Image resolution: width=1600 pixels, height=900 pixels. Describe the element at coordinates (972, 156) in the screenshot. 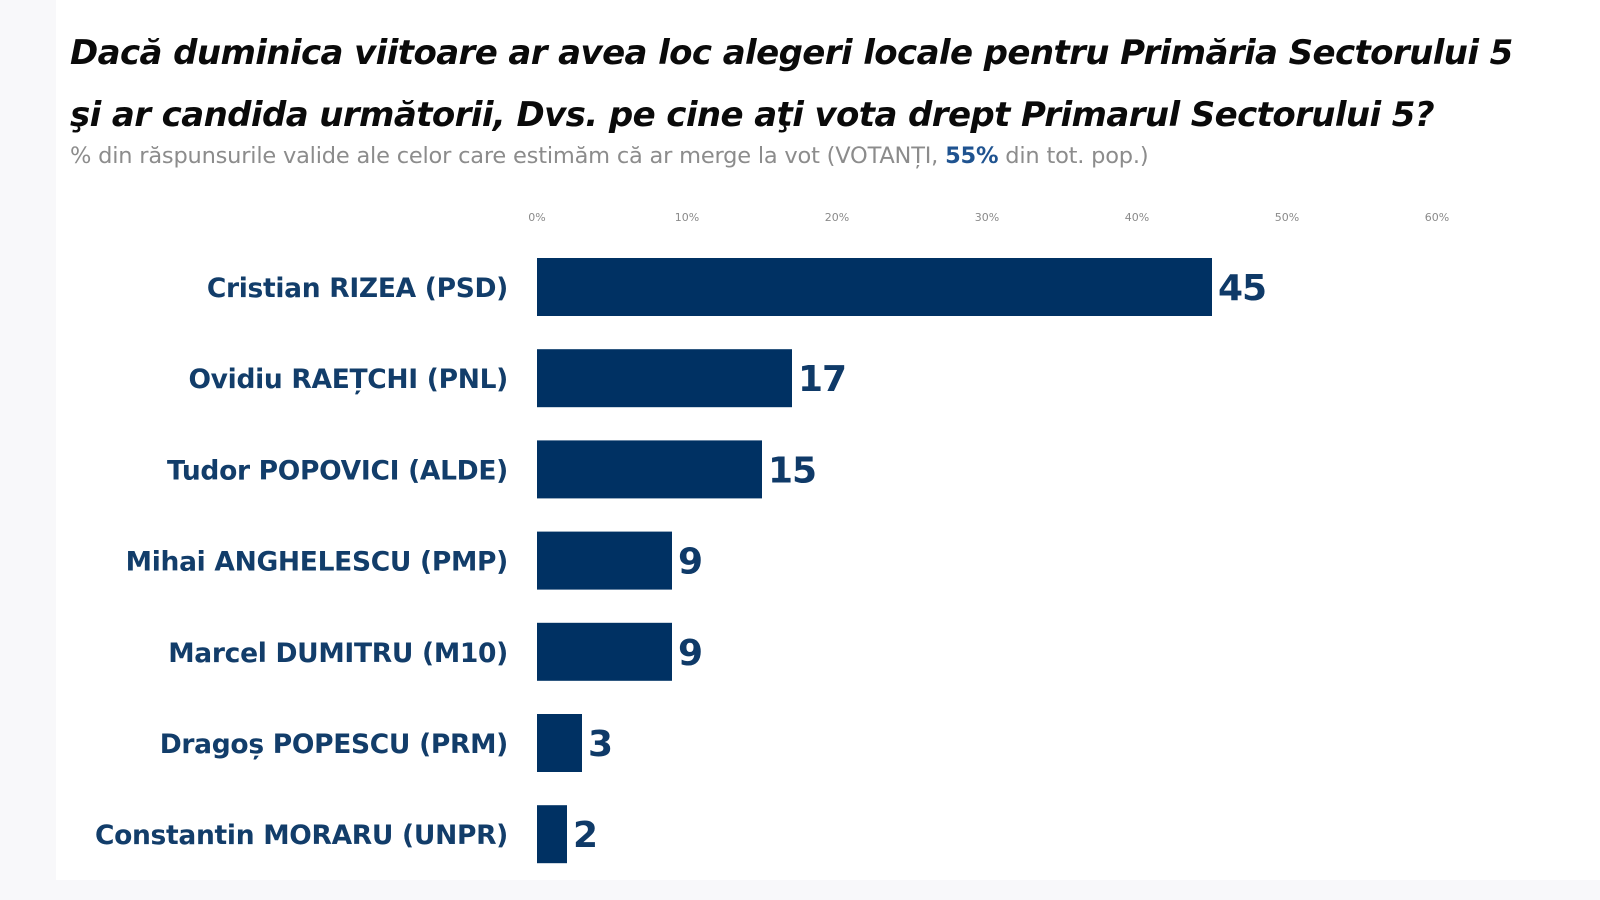

I see `subtitle-voter-share: 55%` at that location.